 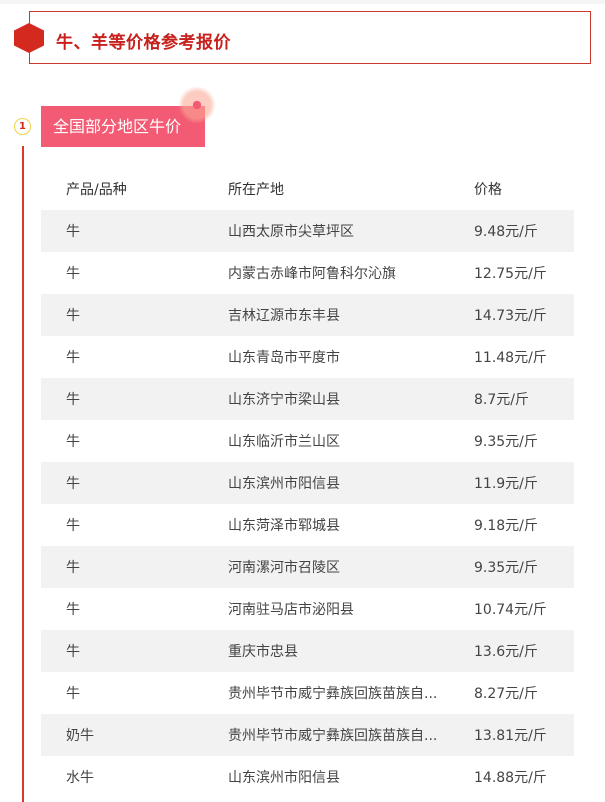 What do you see at coordinates (506, 526) in the screenshot?
I see `cell-price: 9.18元/斤` at bounding box center [506, 526].